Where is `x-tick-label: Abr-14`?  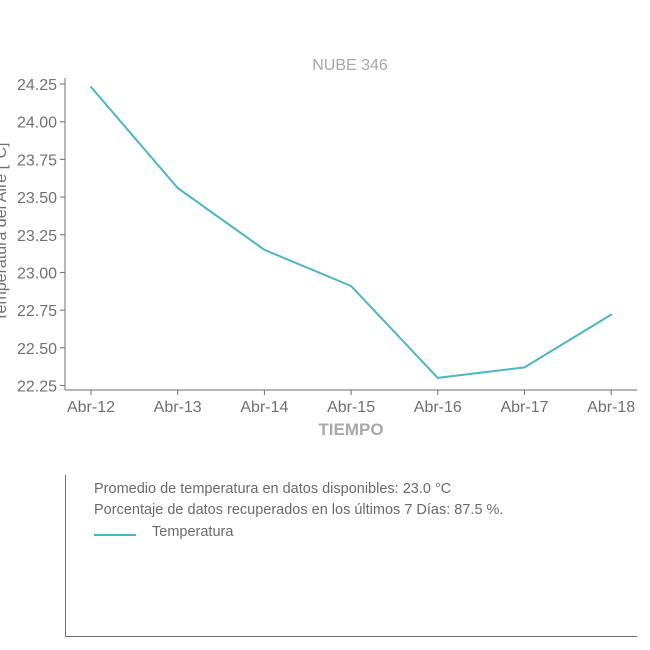
x-tick-label: Abr-14 is located at coordinates (264, 407).